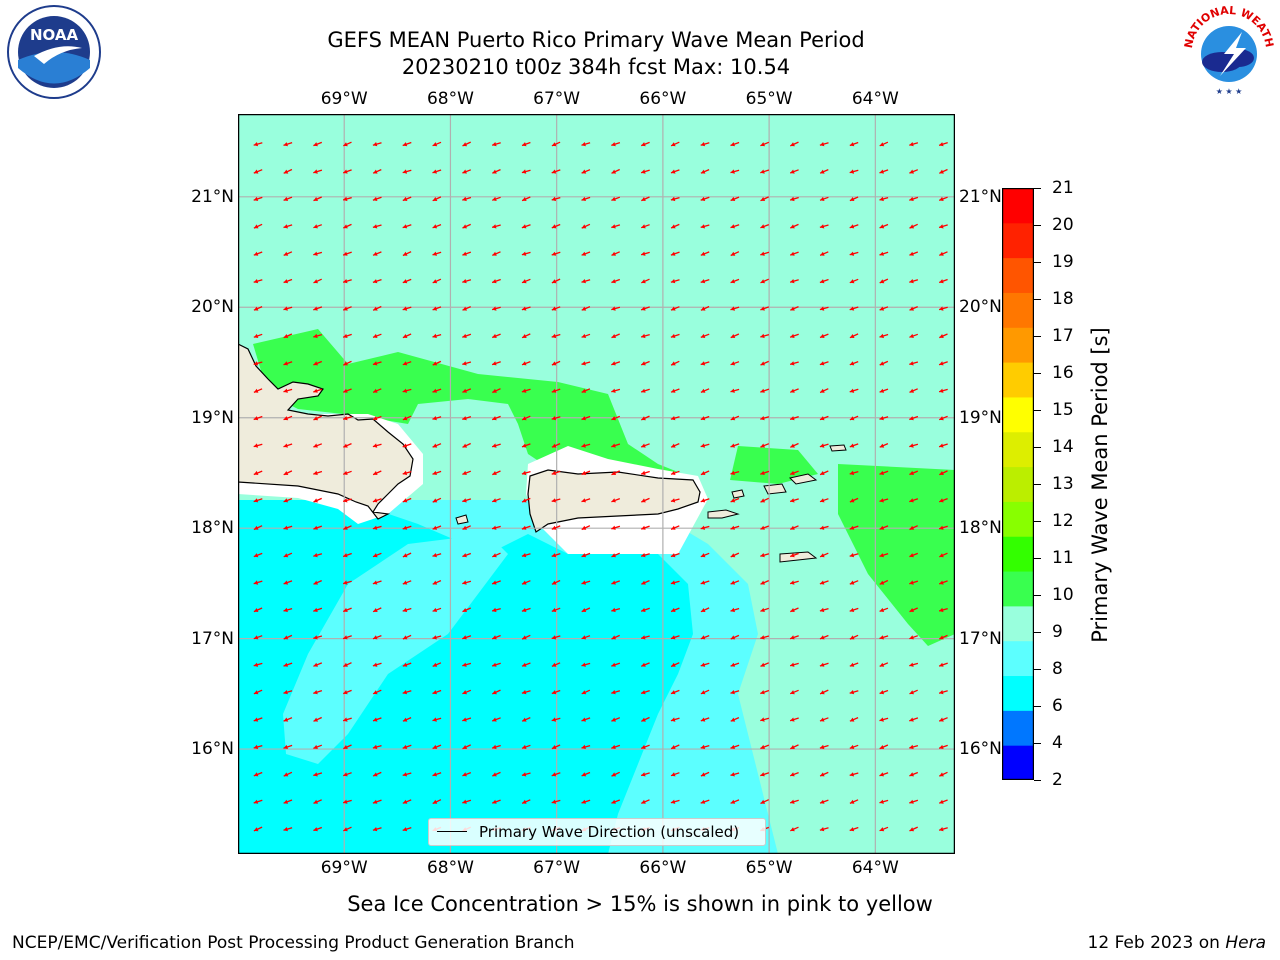 This screenshot has height=960, width=1280. What do you see at coordinates (609, 832) in the screenshot?
I see `legend-label: Primary Wave Direction (unscaled)` at bounding box center [609, 832].